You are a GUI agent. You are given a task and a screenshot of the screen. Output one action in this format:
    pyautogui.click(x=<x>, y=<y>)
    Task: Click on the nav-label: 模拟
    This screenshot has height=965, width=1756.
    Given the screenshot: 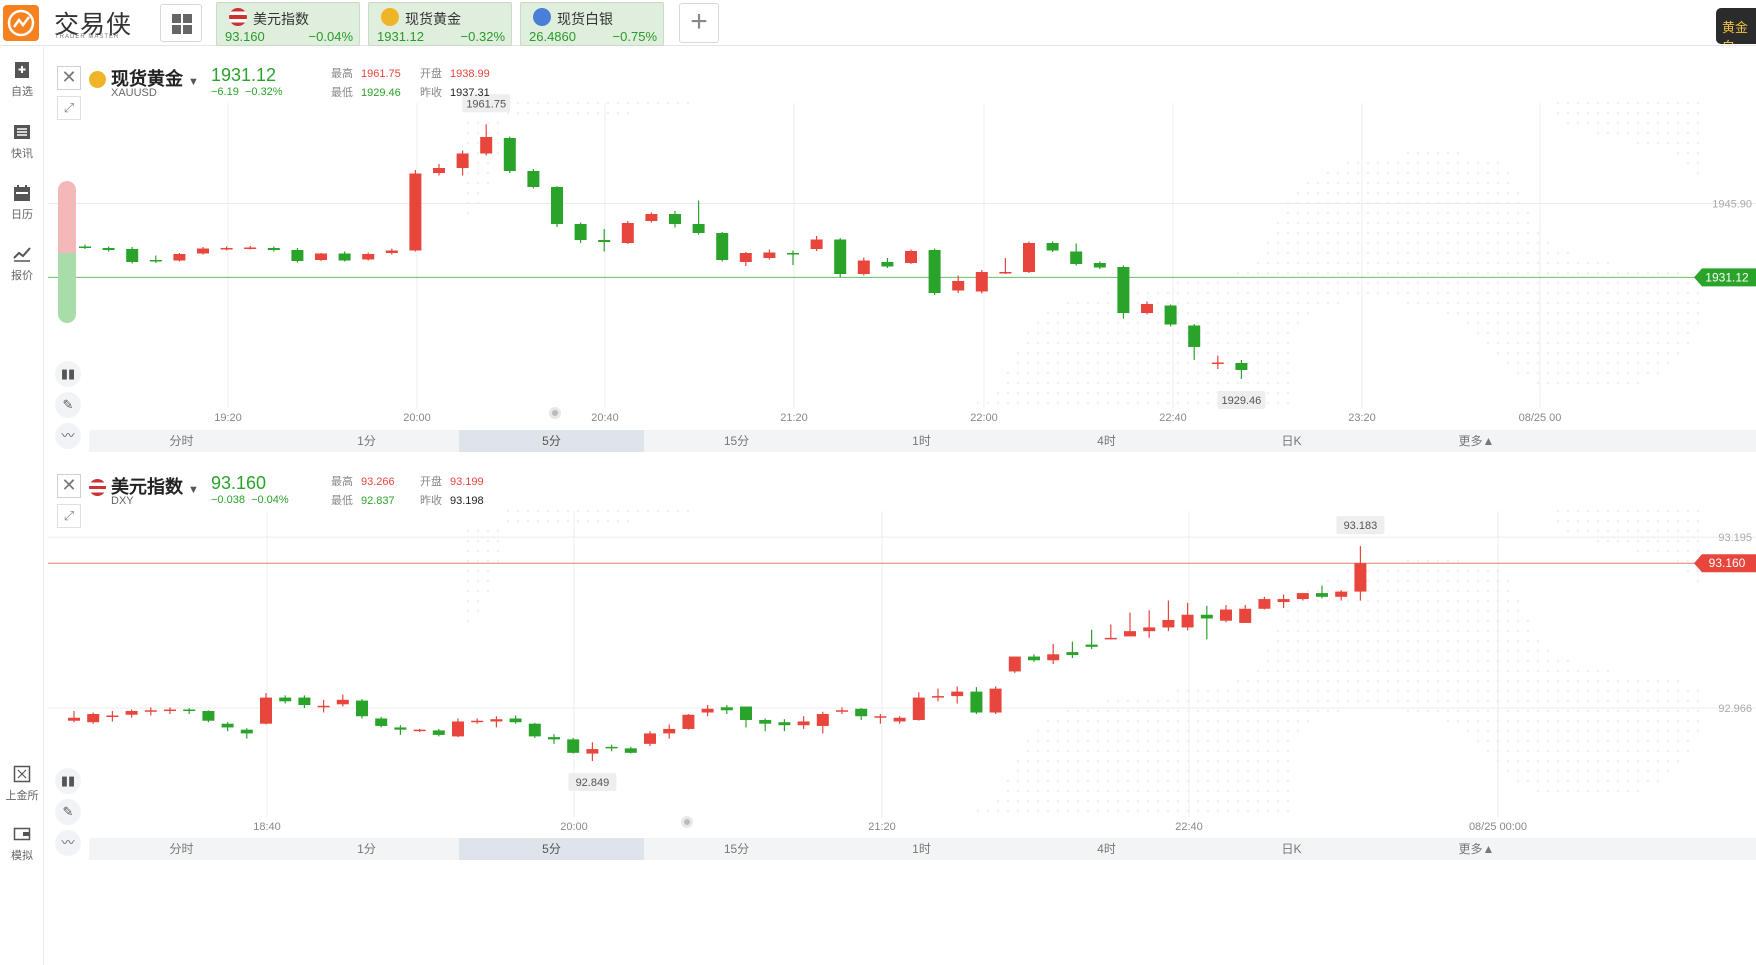 What is the action you would take?
    pyautogui.click(x=22, y=856)
    